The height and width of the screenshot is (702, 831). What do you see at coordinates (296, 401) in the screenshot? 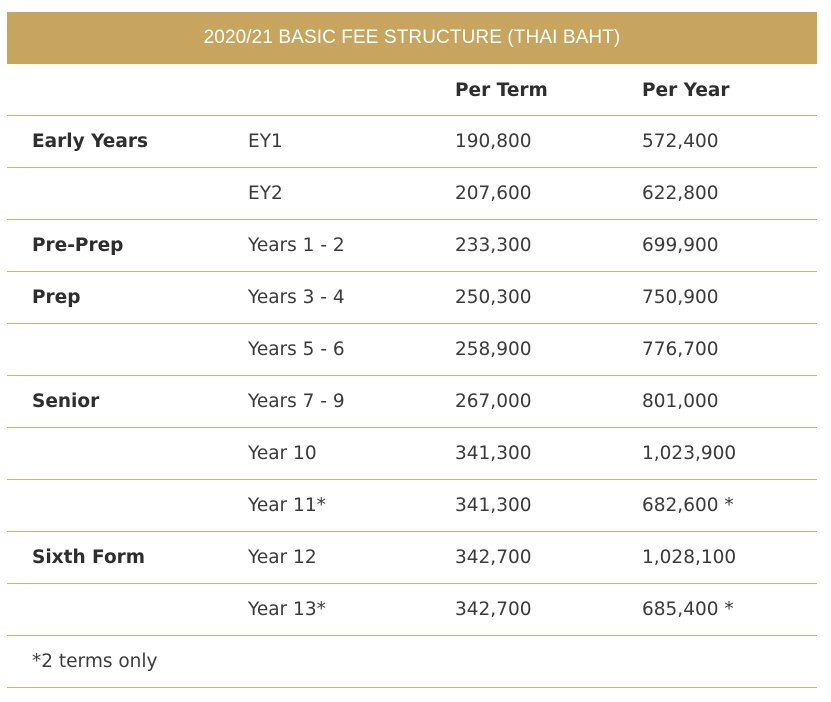
I see `year-group-cell: Years 7 - 9` at bounding box center [296, 401].